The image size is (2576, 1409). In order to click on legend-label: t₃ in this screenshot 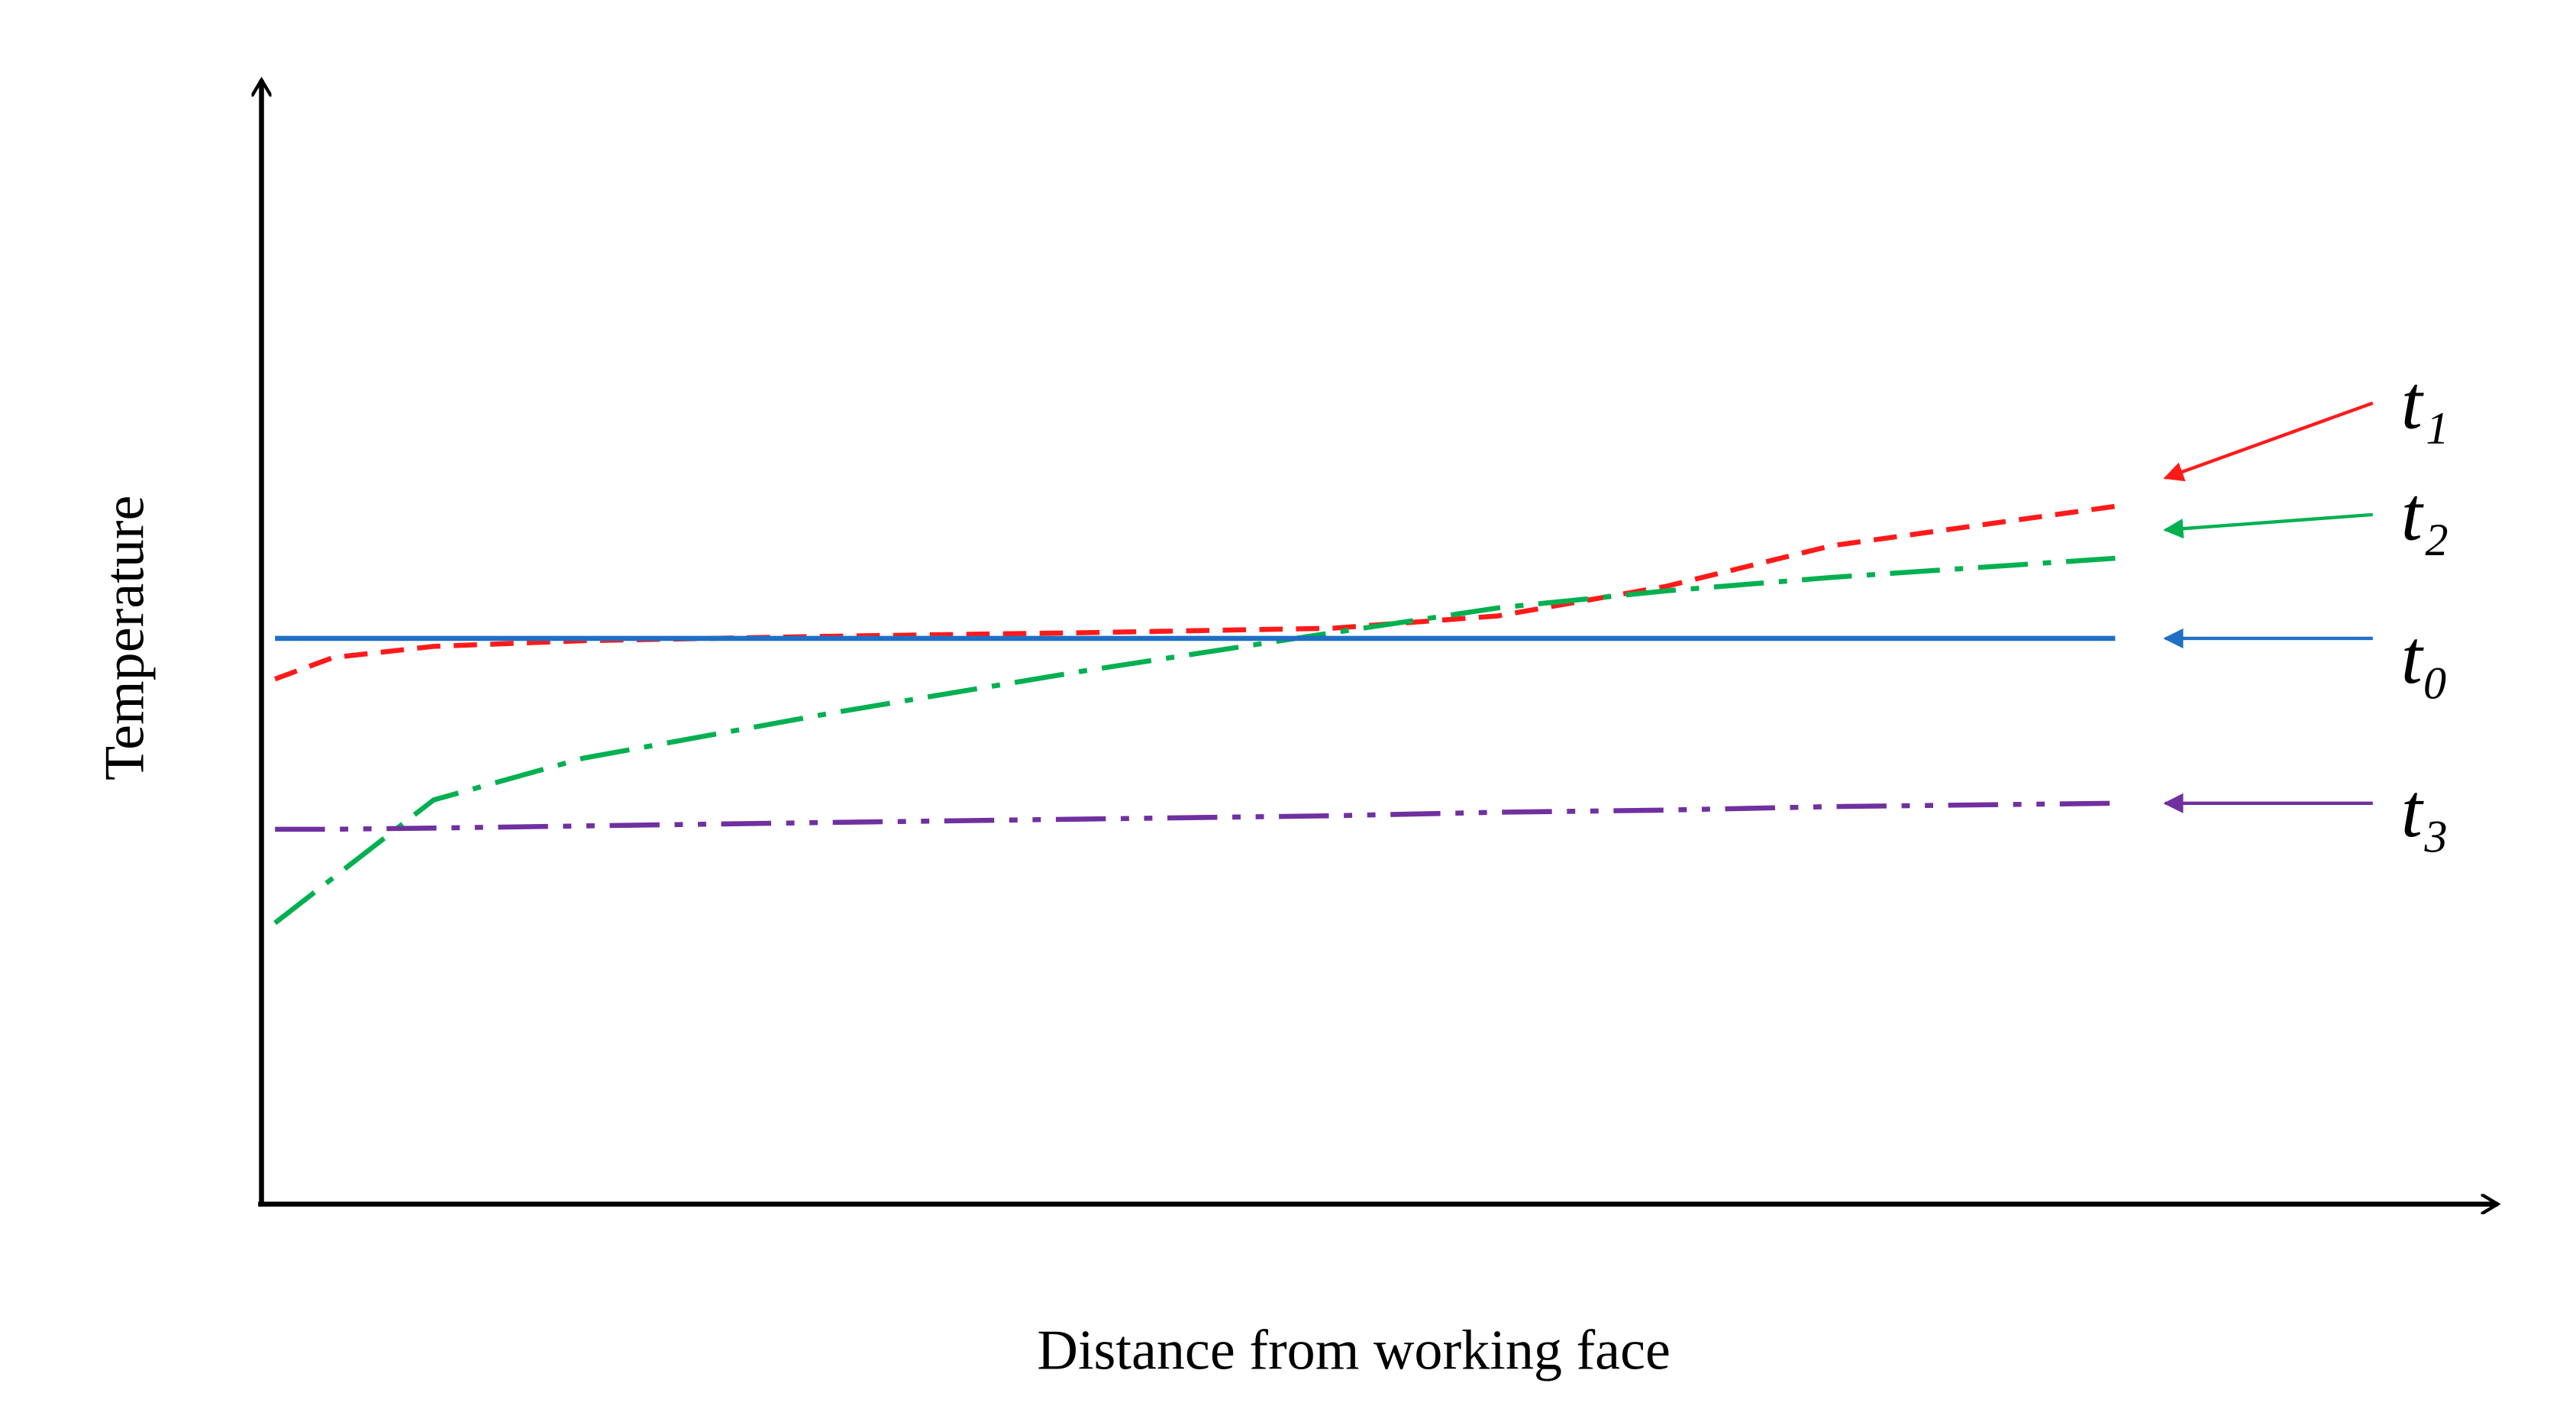, I will do `click(2425, 810)`.